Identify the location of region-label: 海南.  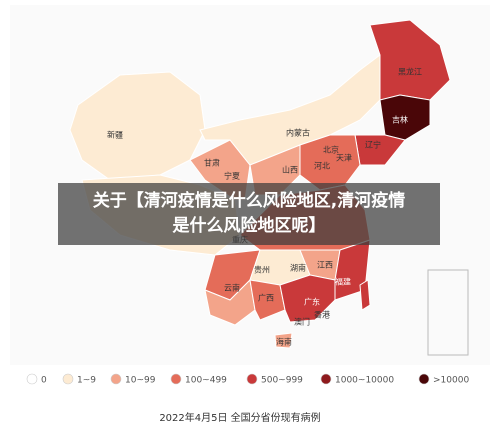
(284, 342).